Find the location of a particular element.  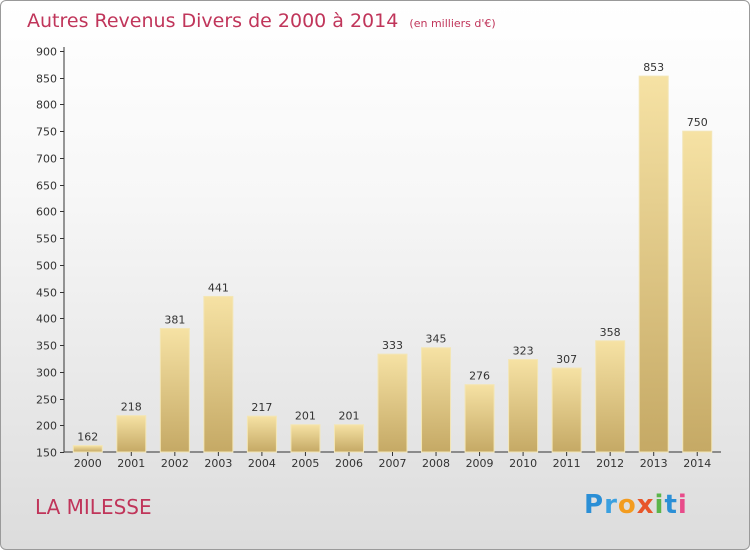

y-tick-label: 400 is located at coordinates (46, 319).